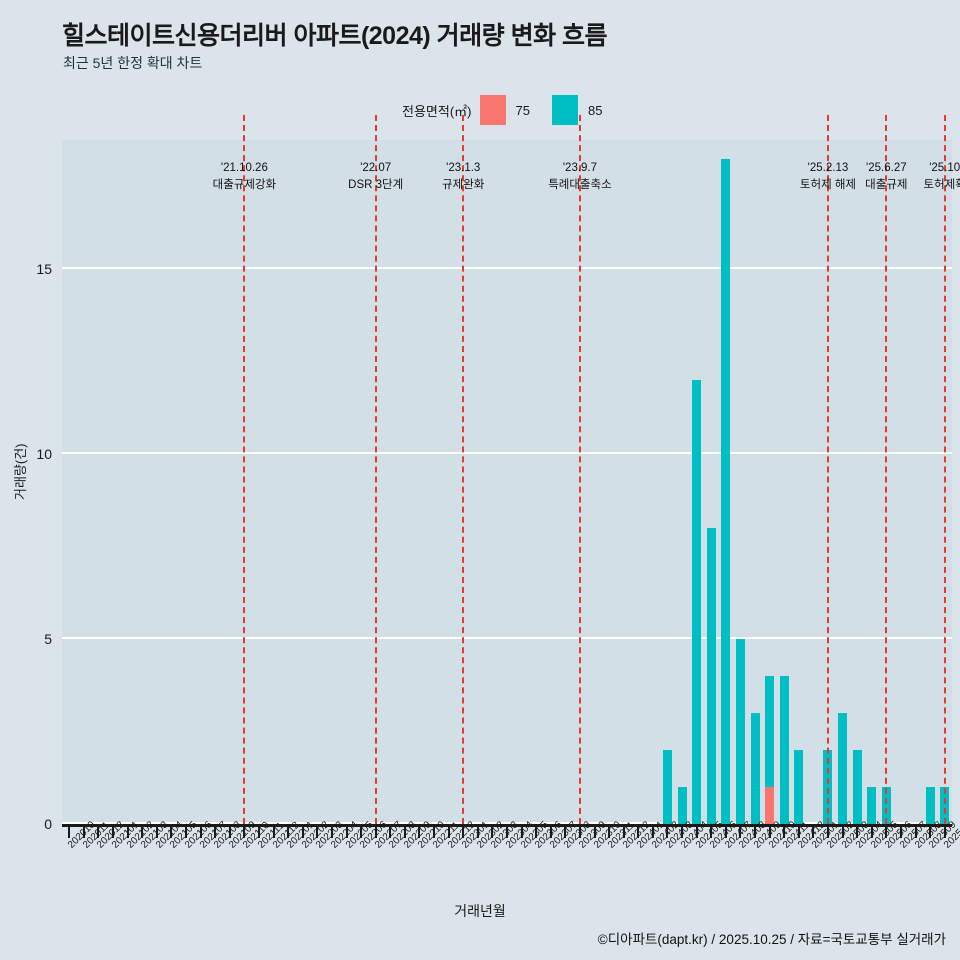  I want to click on event-date: '25.10, so click(944, 168).